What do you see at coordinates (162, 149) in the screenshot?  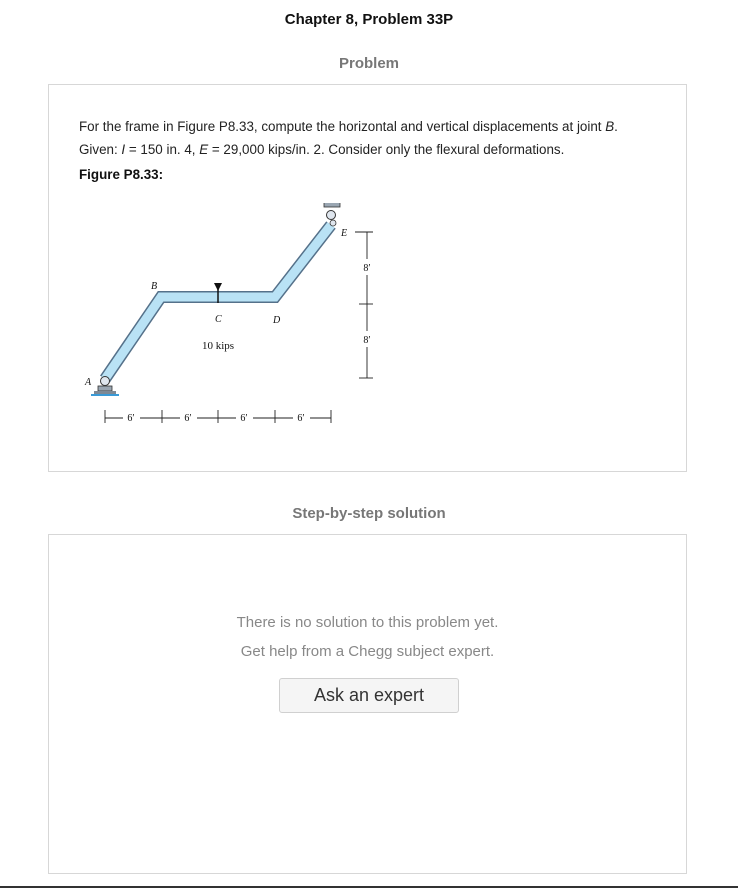 I see `i-value: = 150 in. 4,` at bounding box center [162, 149].